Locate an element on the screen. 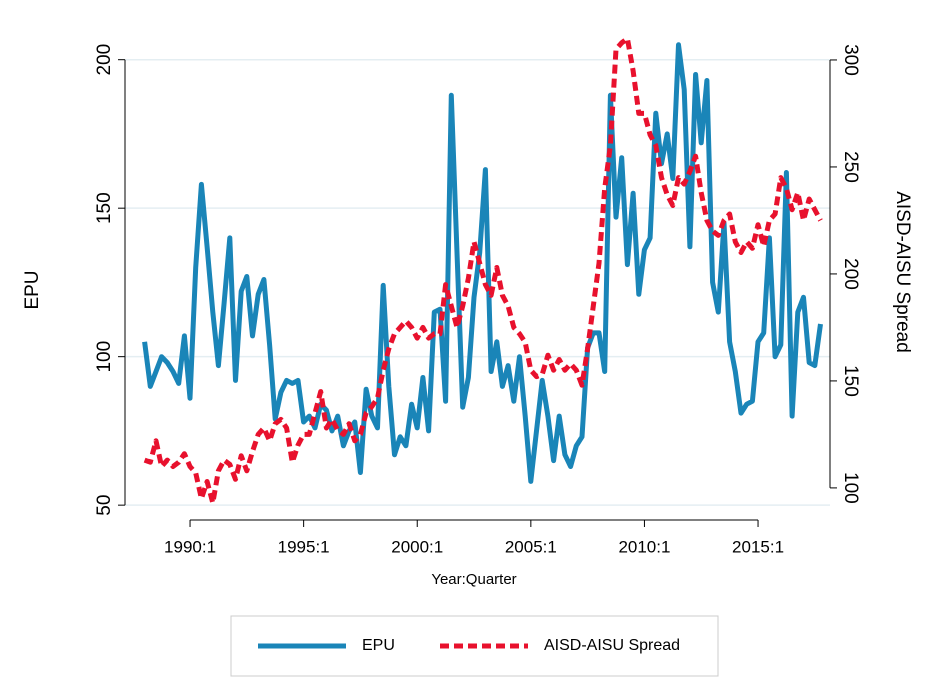 The height and width of the screenshot is (696, 949). legend-label: EPU is located at coordinates (378, 645).